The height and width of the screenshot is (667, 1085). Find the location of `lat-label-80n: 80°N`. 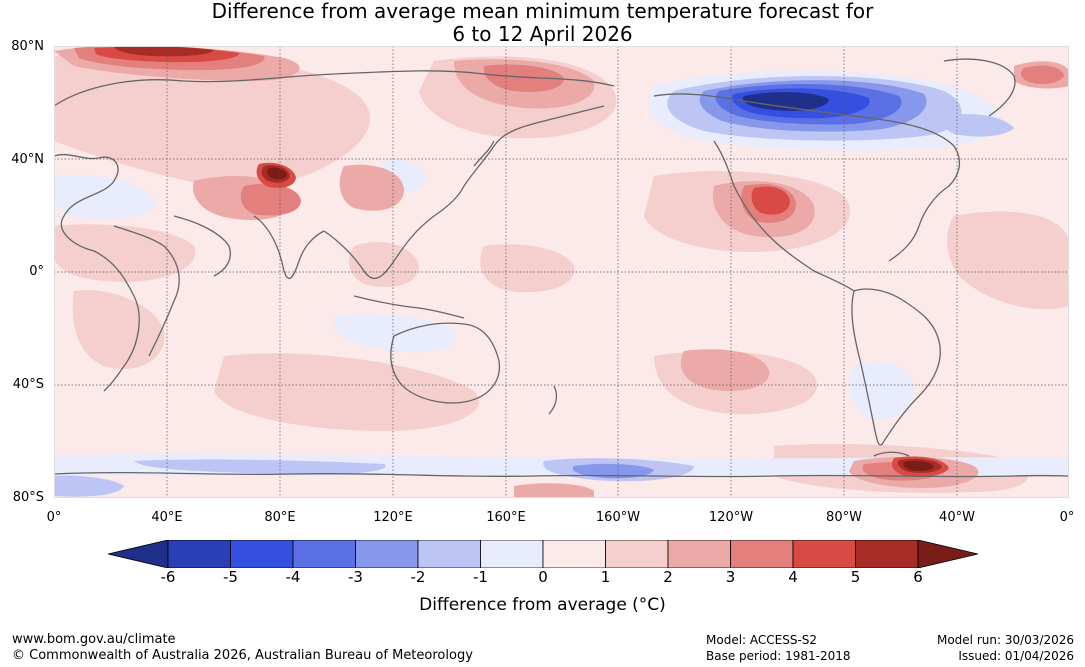

lat-label-80n: 80°N is located at coordinates (27, 46).